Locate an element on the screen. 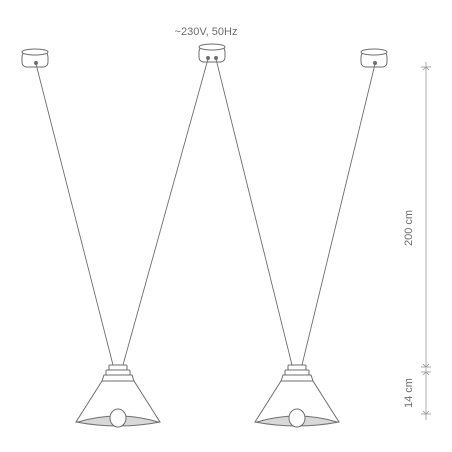 The height and width of the screenshot is (452, 452). cable-right-inner is located at coordinates (254, 212).